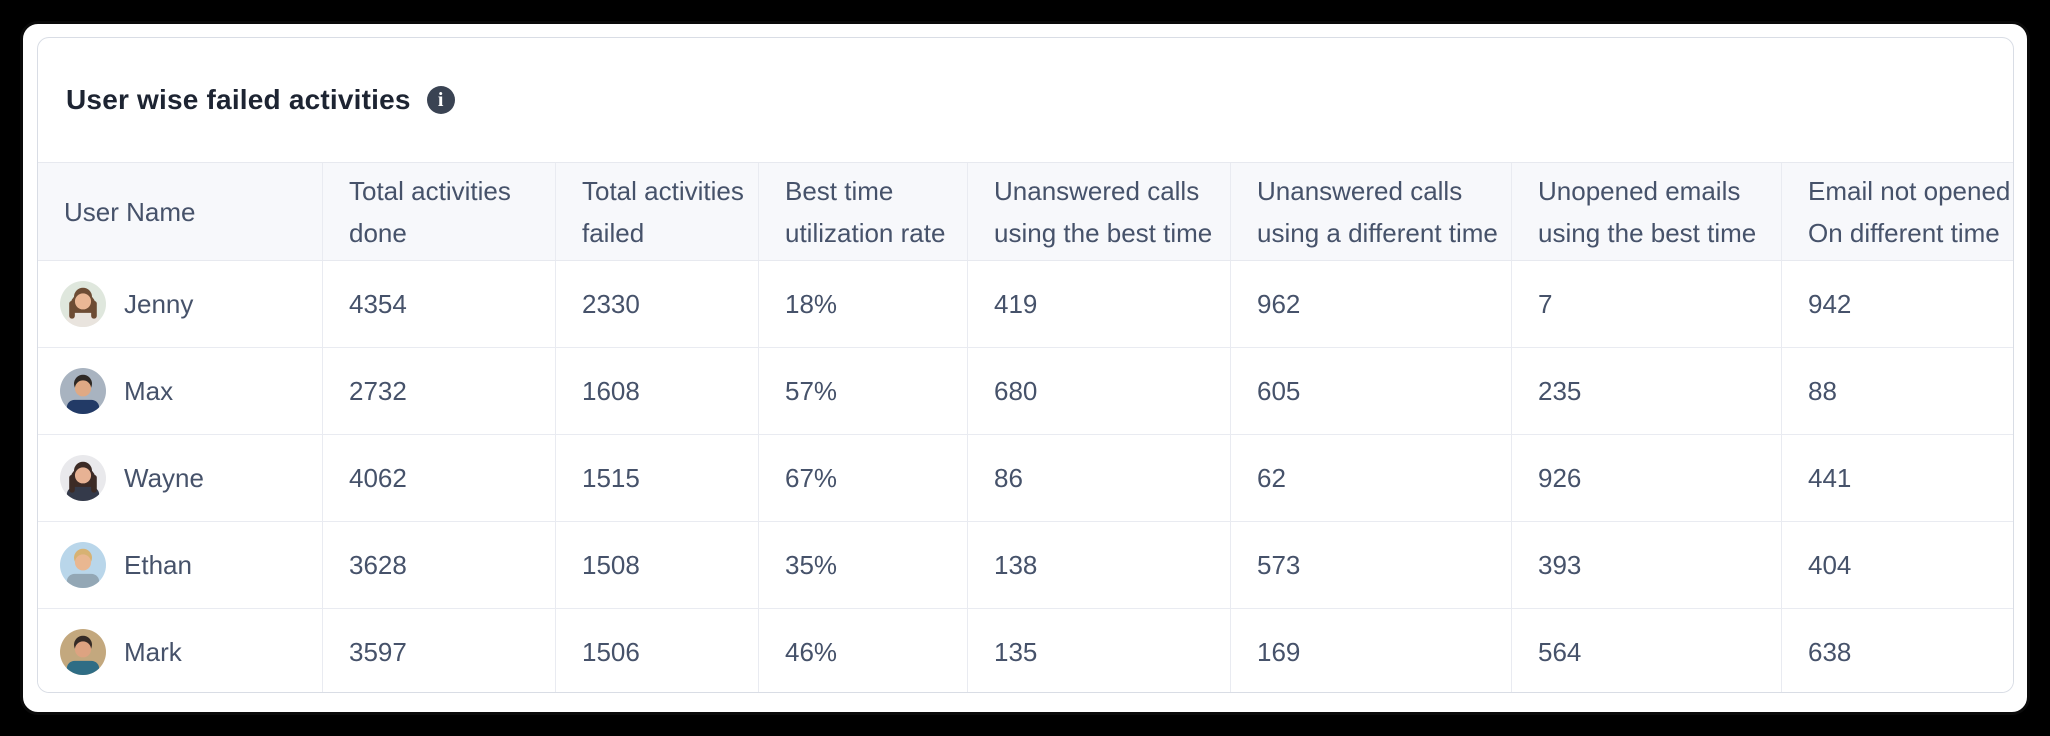  Describe the element at coordinates (1099, 211) in the screenshot. I see `column-header-unanswered-best-time: Unanswered calls using the best time` at that location.